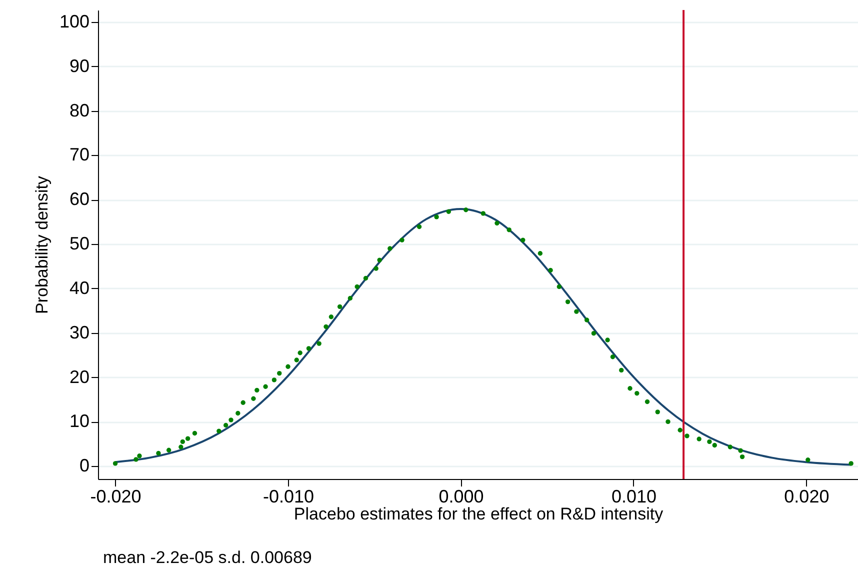 This screenshot has height=573, width=858. I want to click on x-tick-label: 0.010, so click(633, 496).